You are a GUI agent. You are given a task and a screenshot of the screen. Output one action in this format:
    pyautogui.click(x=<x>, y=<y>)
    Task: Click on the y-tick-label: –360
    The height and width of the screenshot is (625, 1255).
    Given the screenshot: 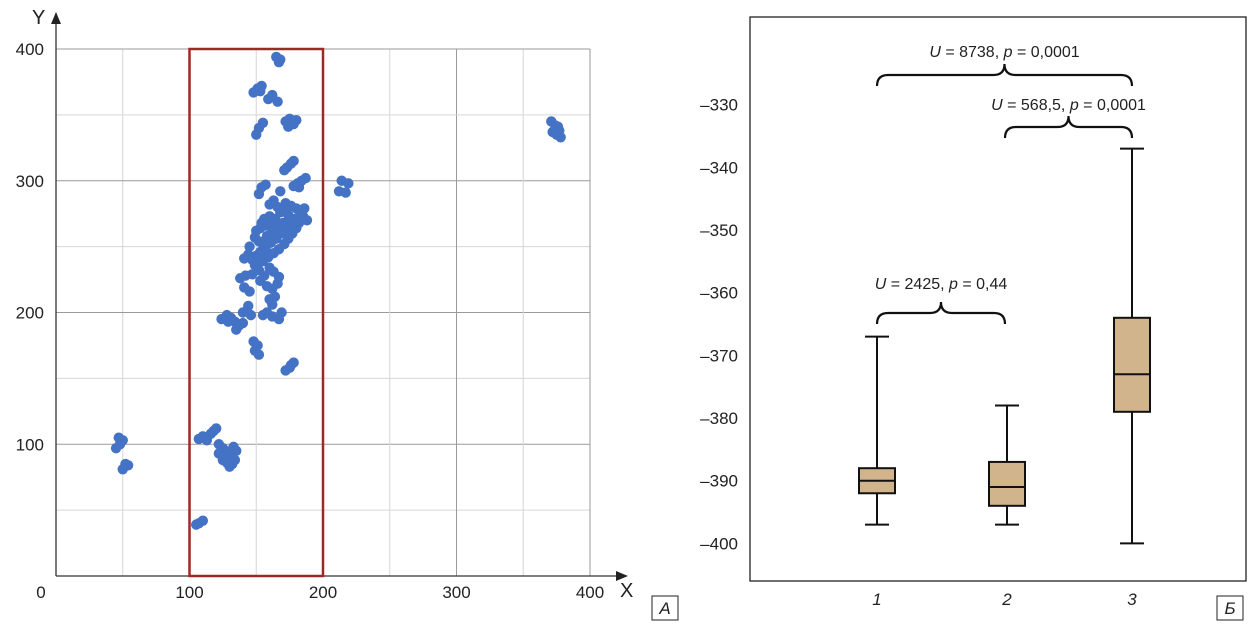 What is the action you would take?
    pyautogui.click(x=719, y=293)
    